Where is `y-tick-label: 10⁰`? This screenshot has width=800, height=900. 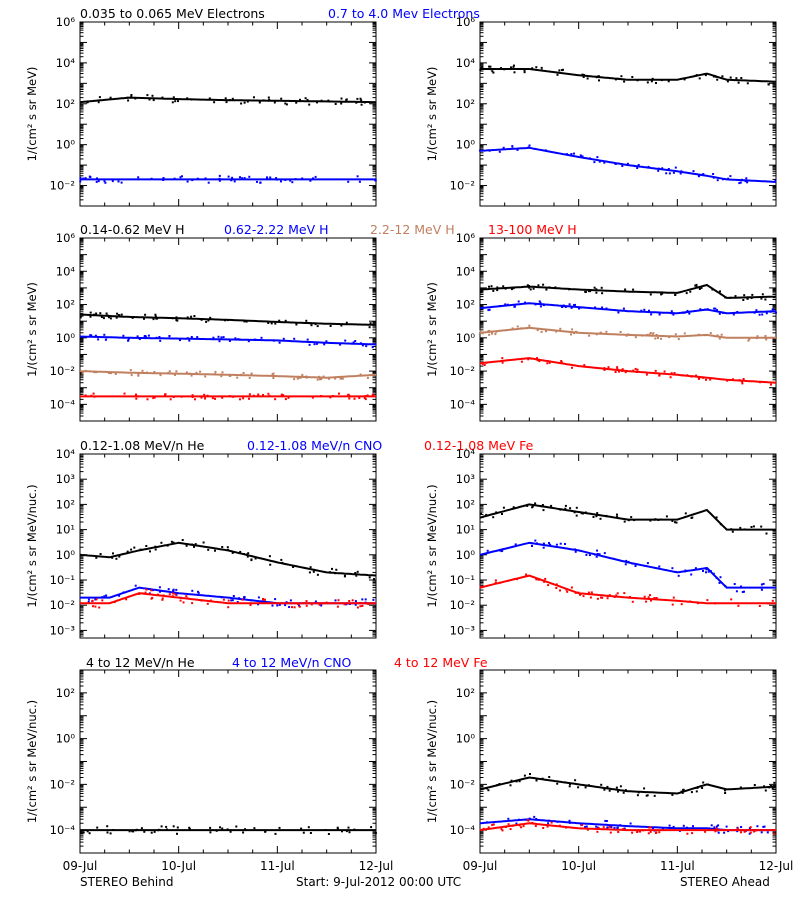
y-tick-label: 10⁰ is located at coordinates (466, 555).